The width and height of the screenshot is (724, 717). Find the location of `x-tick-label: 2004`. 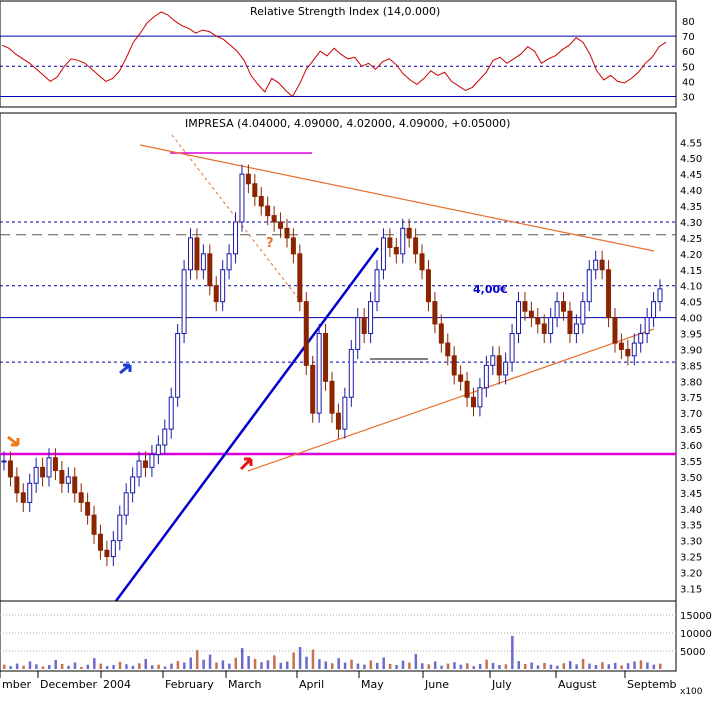

x-tick-label: 2004 is located at coordinates (117, 684).